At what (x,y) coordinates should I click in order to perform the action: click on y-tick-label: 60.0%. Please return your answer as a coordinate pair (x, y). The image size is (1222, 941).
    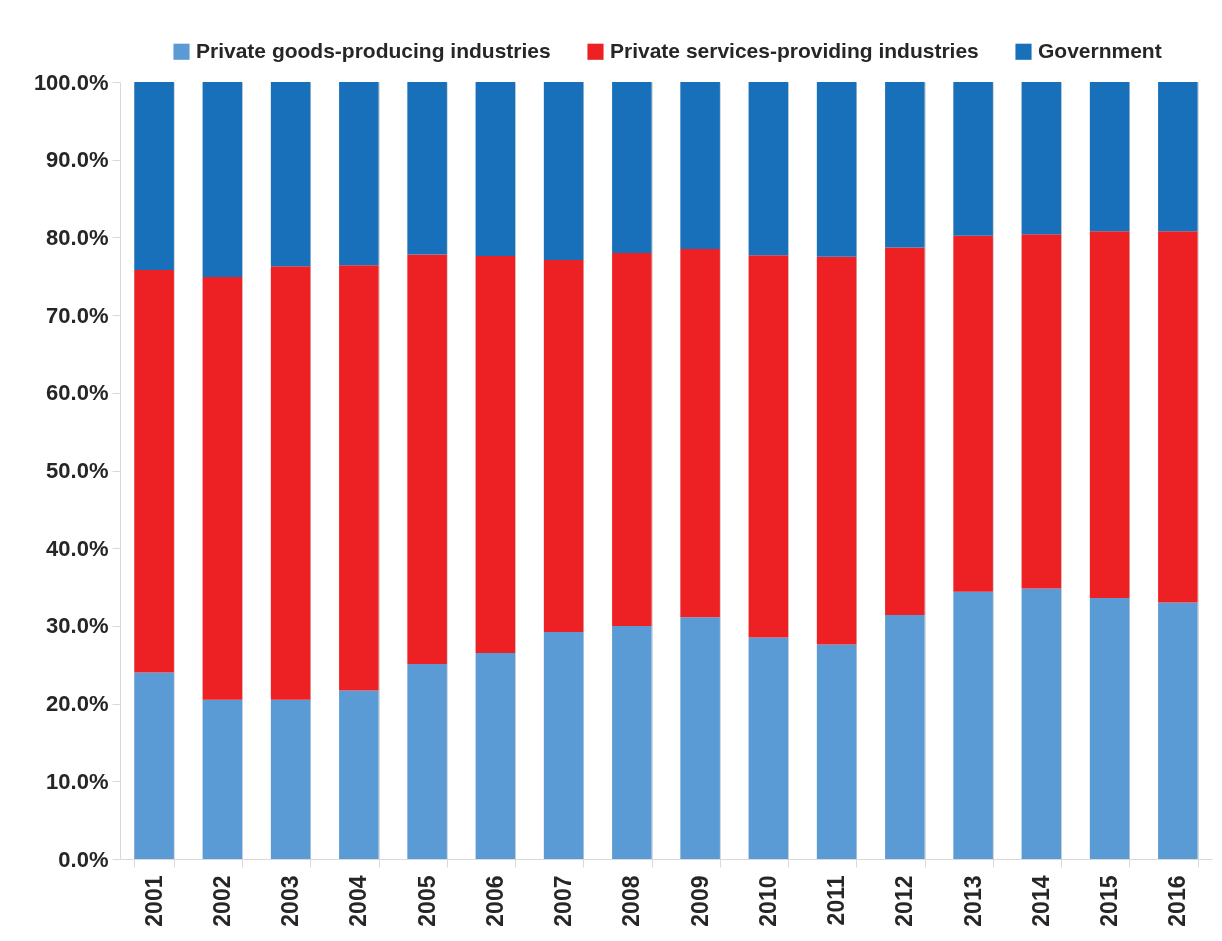
    Looking at the image, I should click on (77, 393).